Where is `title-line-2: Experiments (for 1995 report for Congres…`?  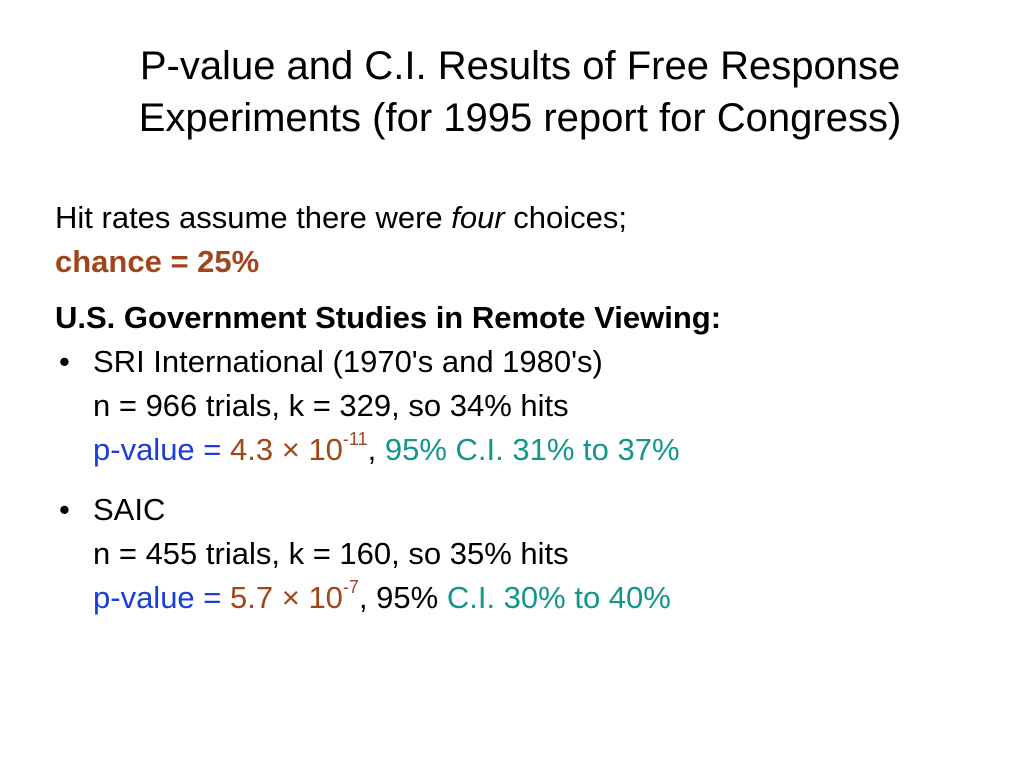
title-line-2: Experiments (for 1995 report for Congres… is located at coordinates (520, 118).